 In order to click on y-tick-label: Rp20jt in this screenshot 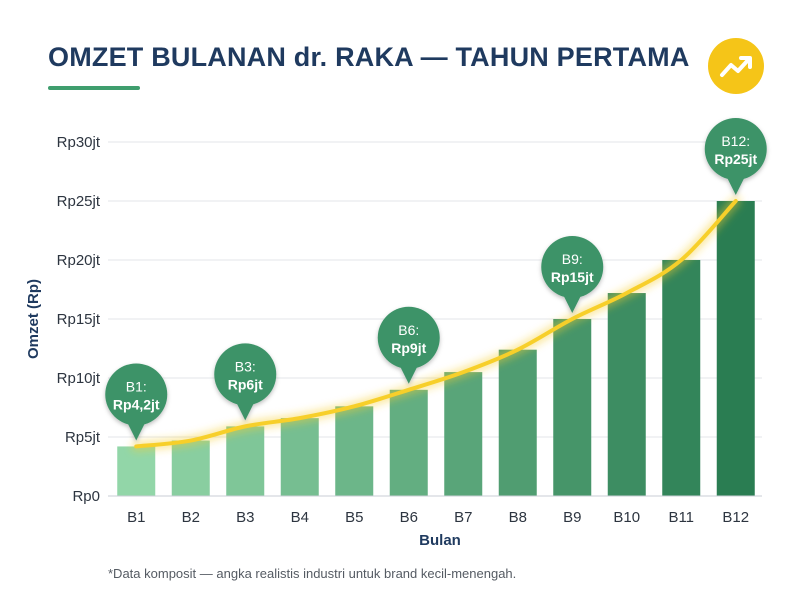, I will do `click(79, 260)`.